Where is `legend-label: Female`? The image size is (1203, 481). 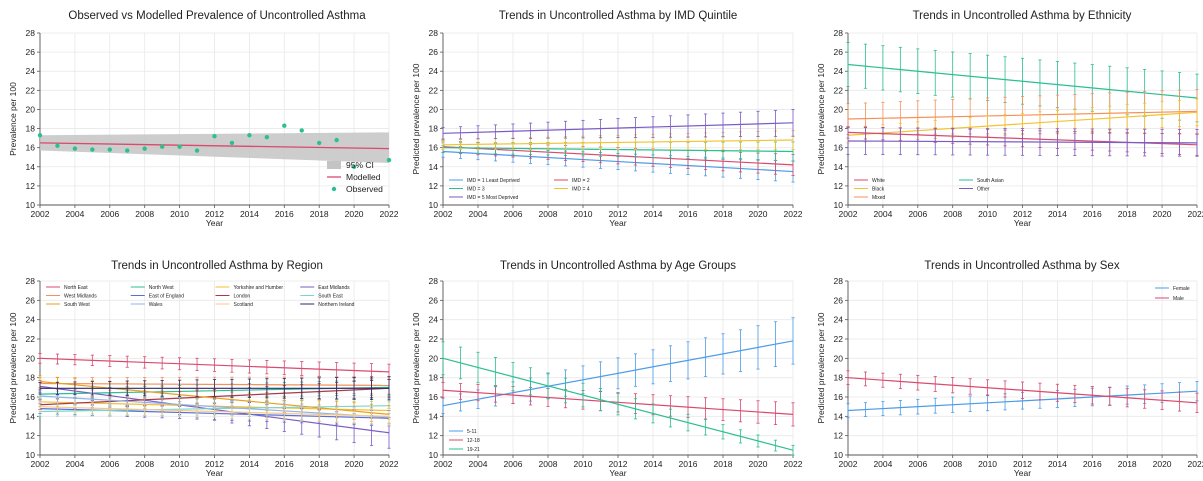 legend-label: Female is located at coordinates (1181, 289).